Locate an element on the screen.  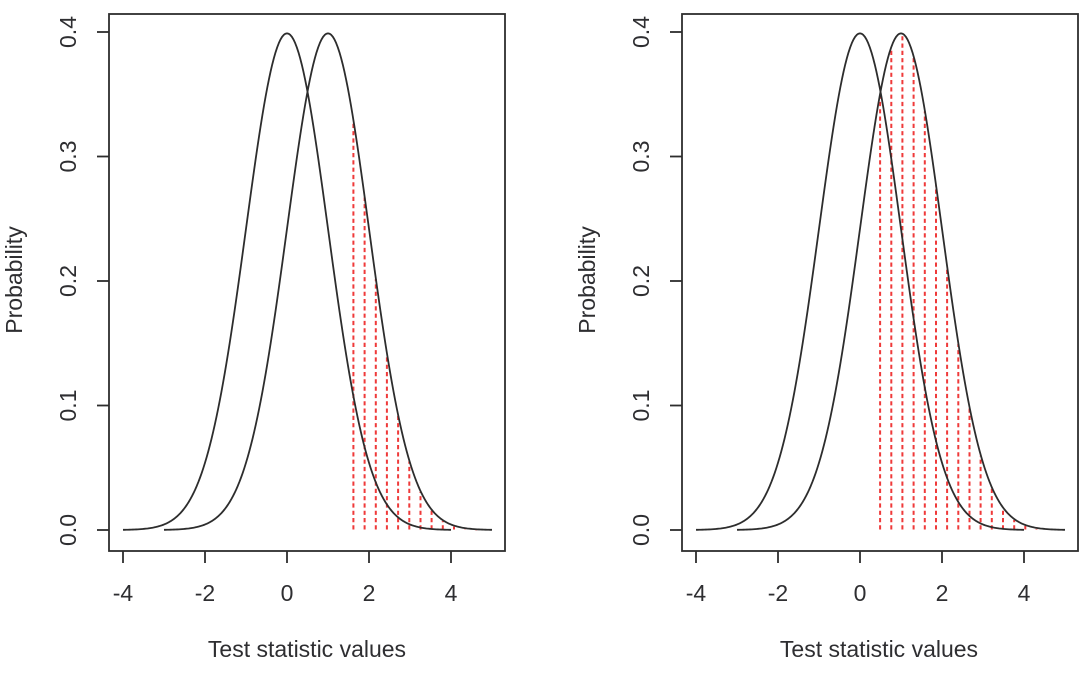
x-axis-title-left: Test statistic values is located at coordinates (307, 649).